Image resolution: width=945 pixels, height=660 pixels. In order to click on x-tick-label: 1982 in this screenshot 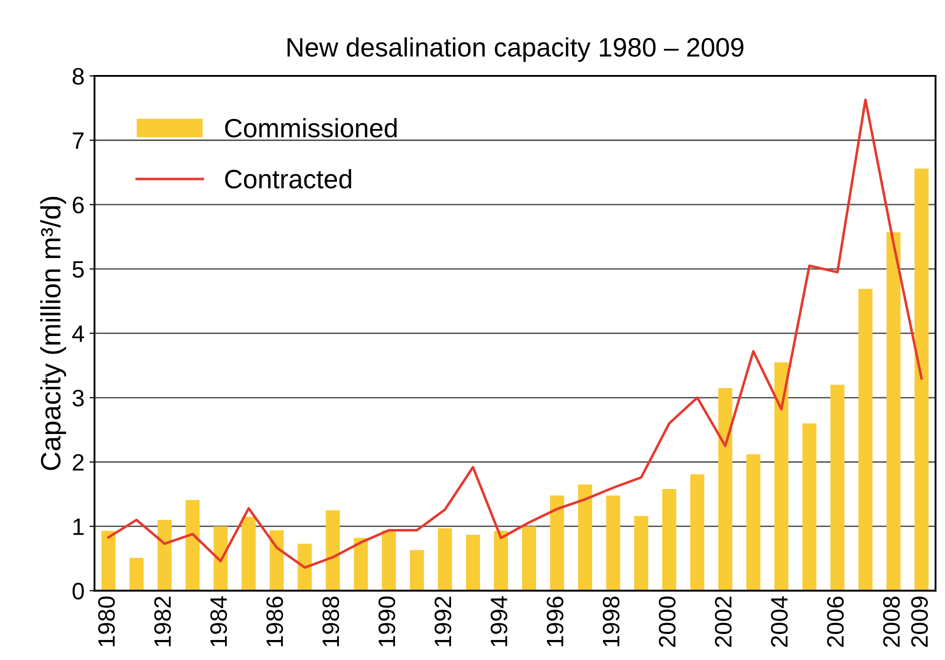, I will do `click(162, 621)`.